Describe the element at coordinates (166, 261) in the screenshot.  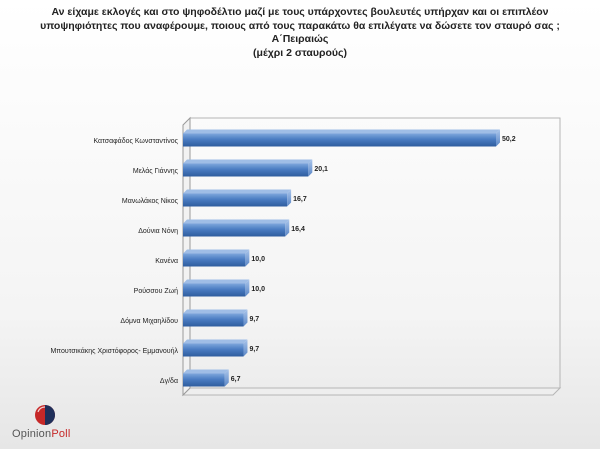
I see `category-label: Κανένα` at that location.